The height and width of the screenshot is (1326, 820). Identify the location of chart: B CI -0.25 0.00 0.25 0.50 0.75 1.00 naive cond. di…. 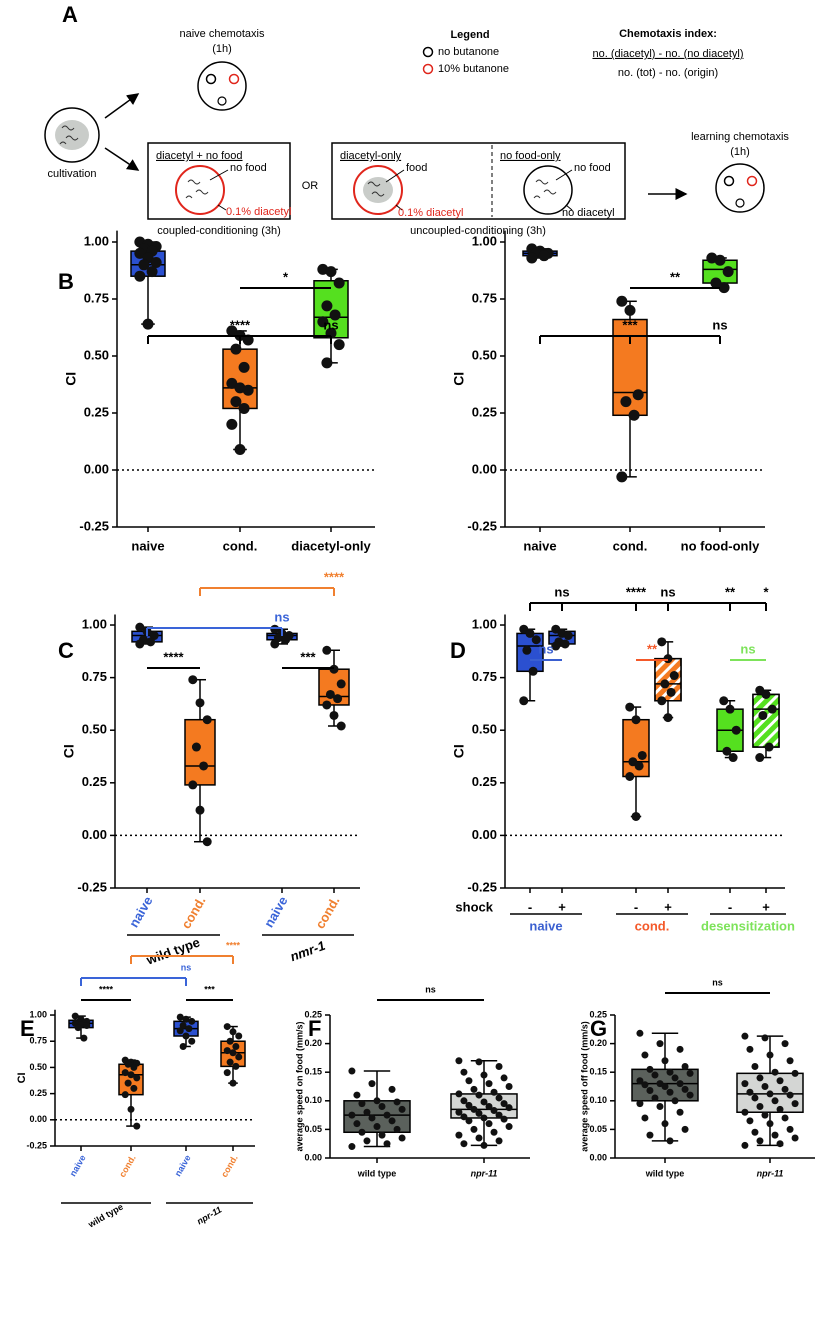
(216, 391).